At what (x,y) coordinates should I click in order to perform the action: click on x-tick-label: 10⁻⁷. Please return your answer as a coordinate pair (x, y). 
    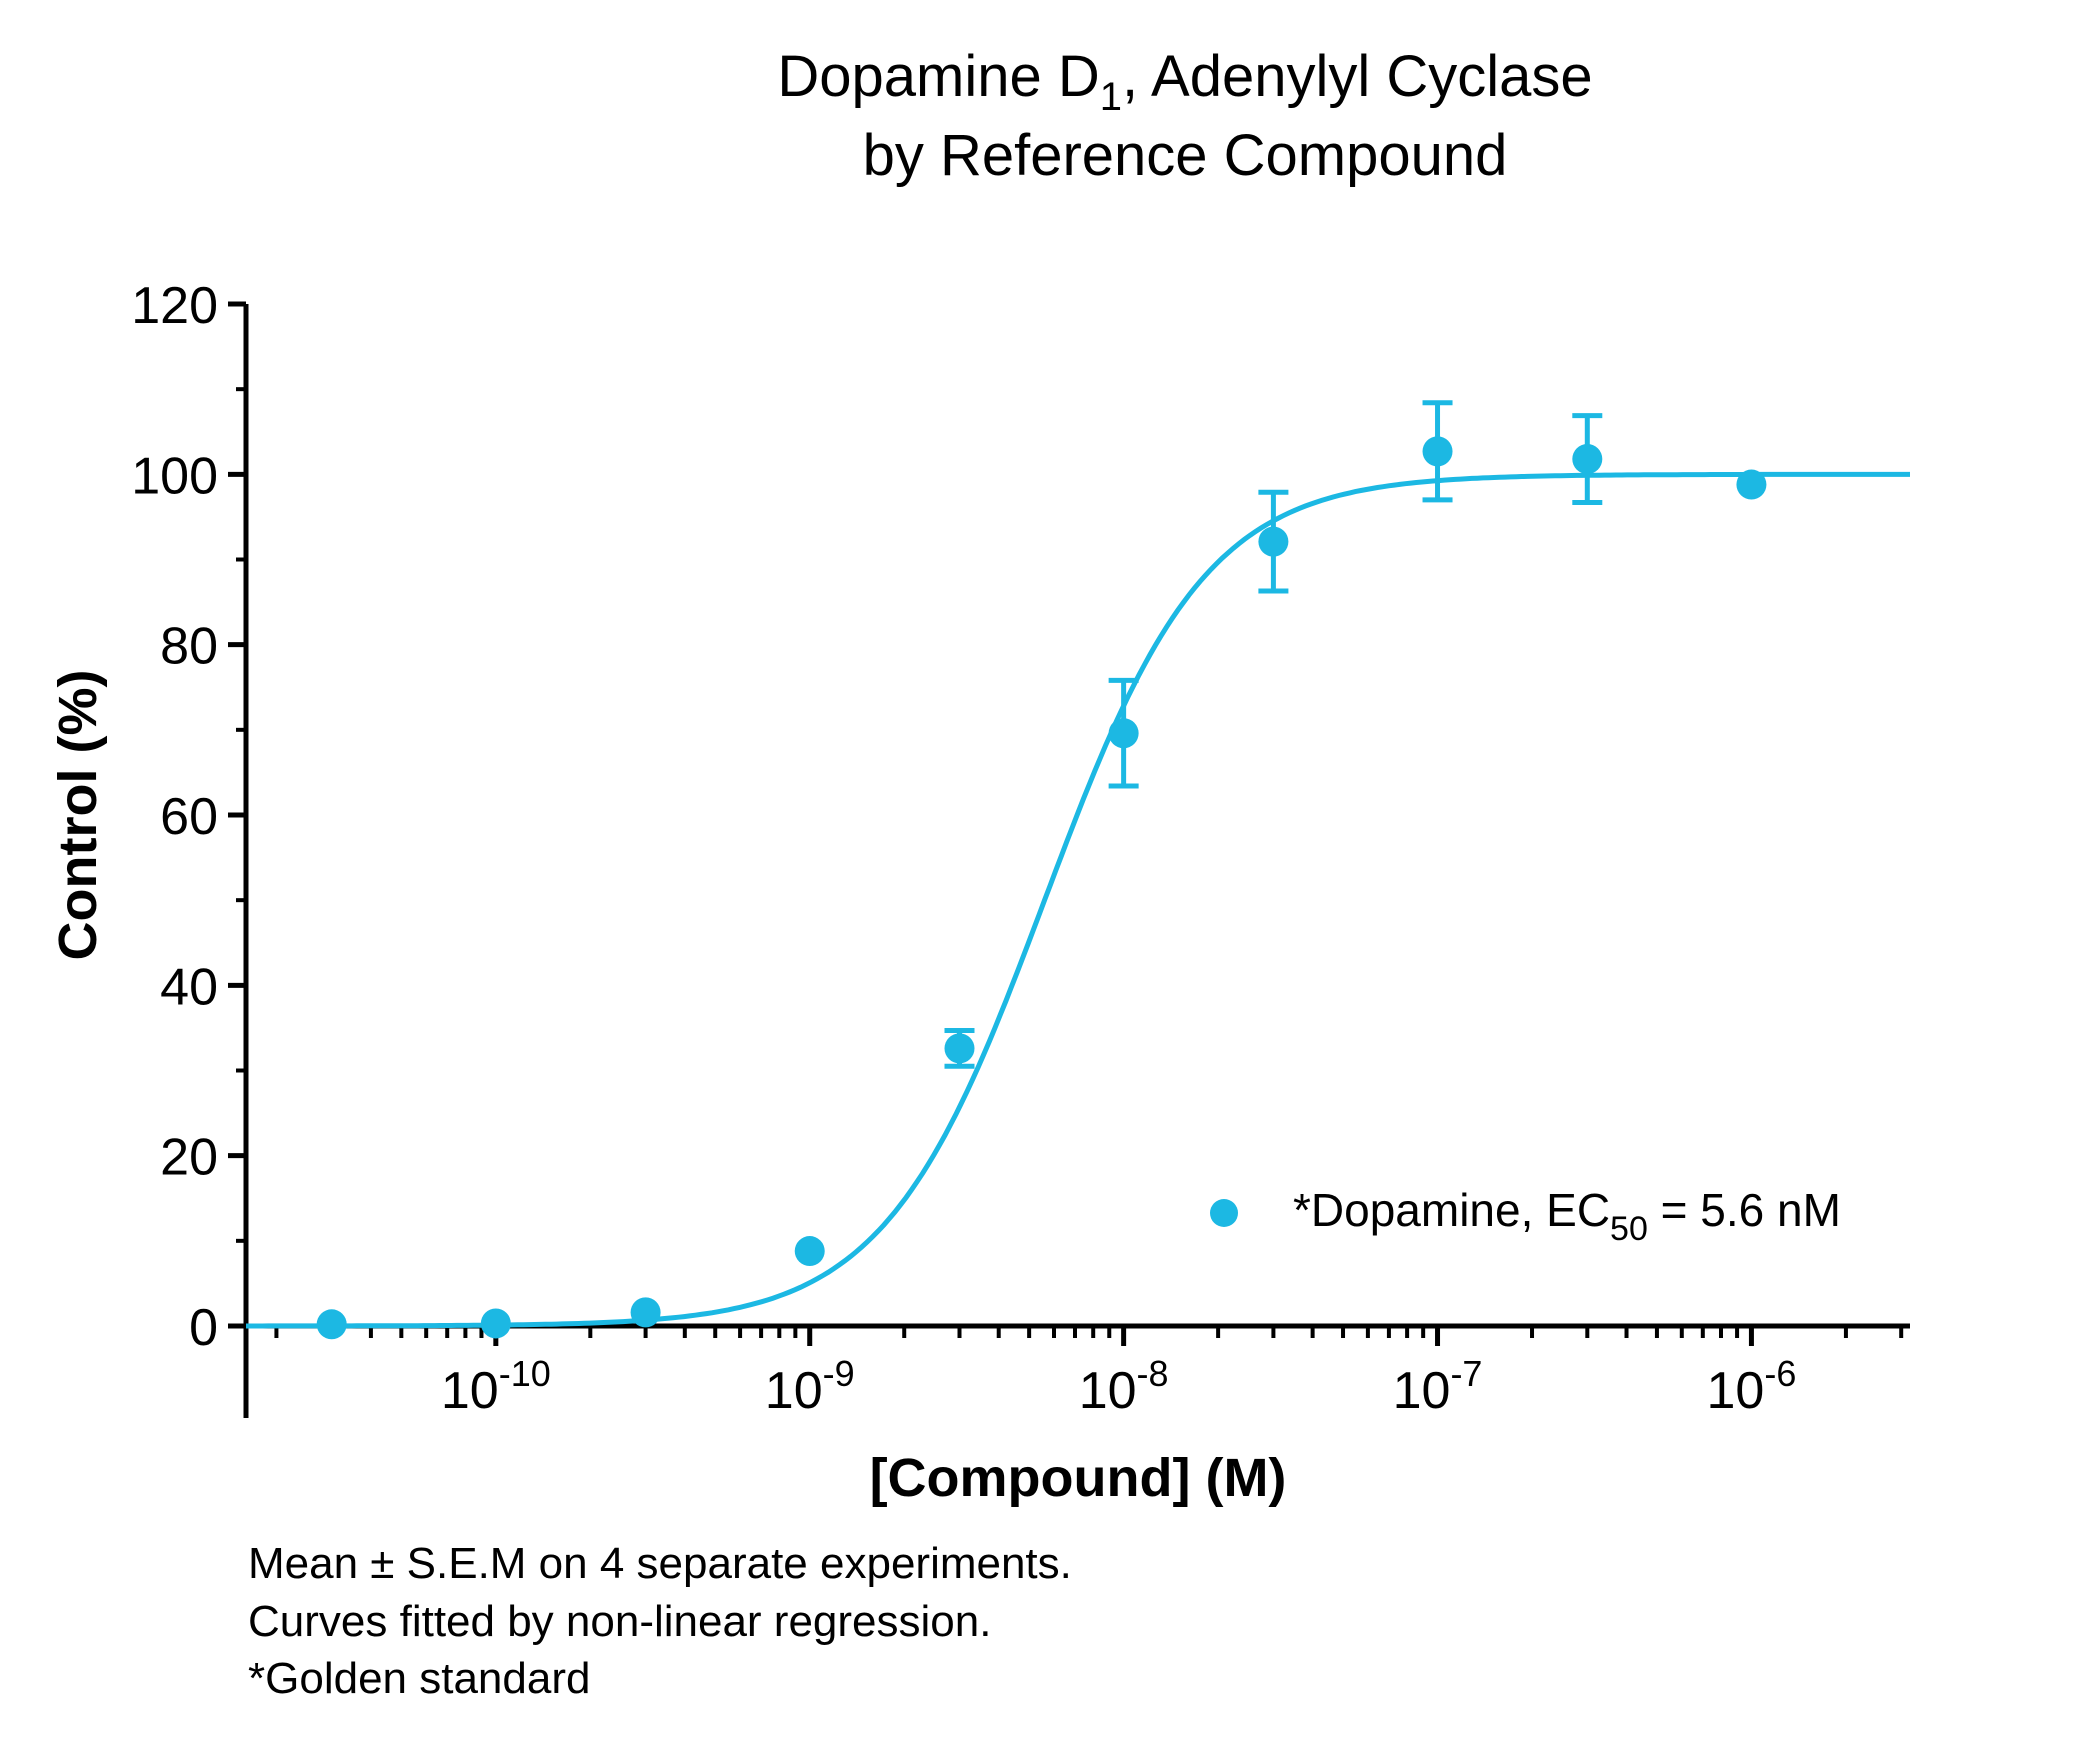
    Looking at the image, I should click on (1438, 1386).